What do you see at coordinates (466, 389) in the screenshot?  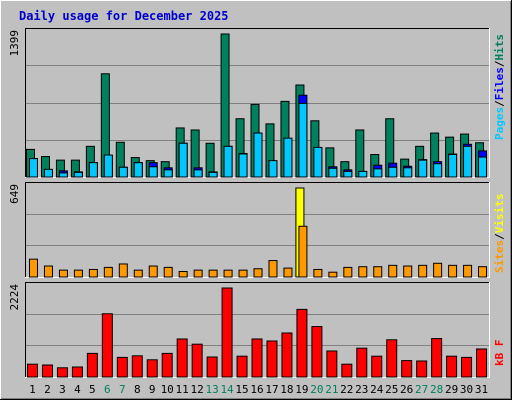 I see `x-tick-label: 30` at bounding box center [466, 389].